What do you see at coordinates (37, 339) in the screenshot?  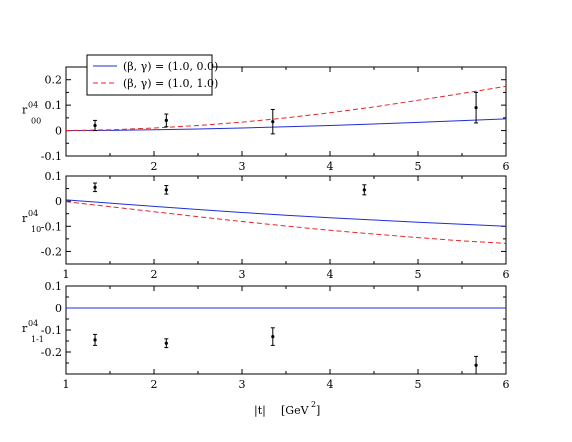 I see `y-axis-label-sub: 1-1` at bounding box center [37, 339].